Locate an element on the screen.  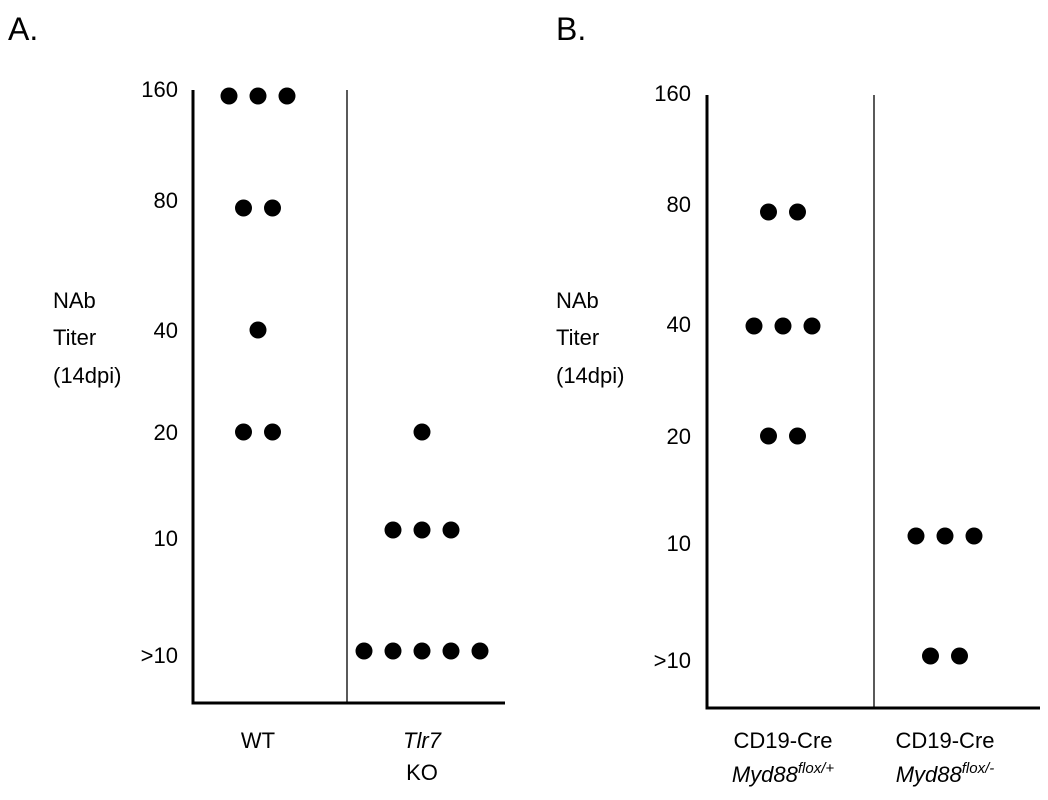
group-label: KO is located at coordinates (422, 772).